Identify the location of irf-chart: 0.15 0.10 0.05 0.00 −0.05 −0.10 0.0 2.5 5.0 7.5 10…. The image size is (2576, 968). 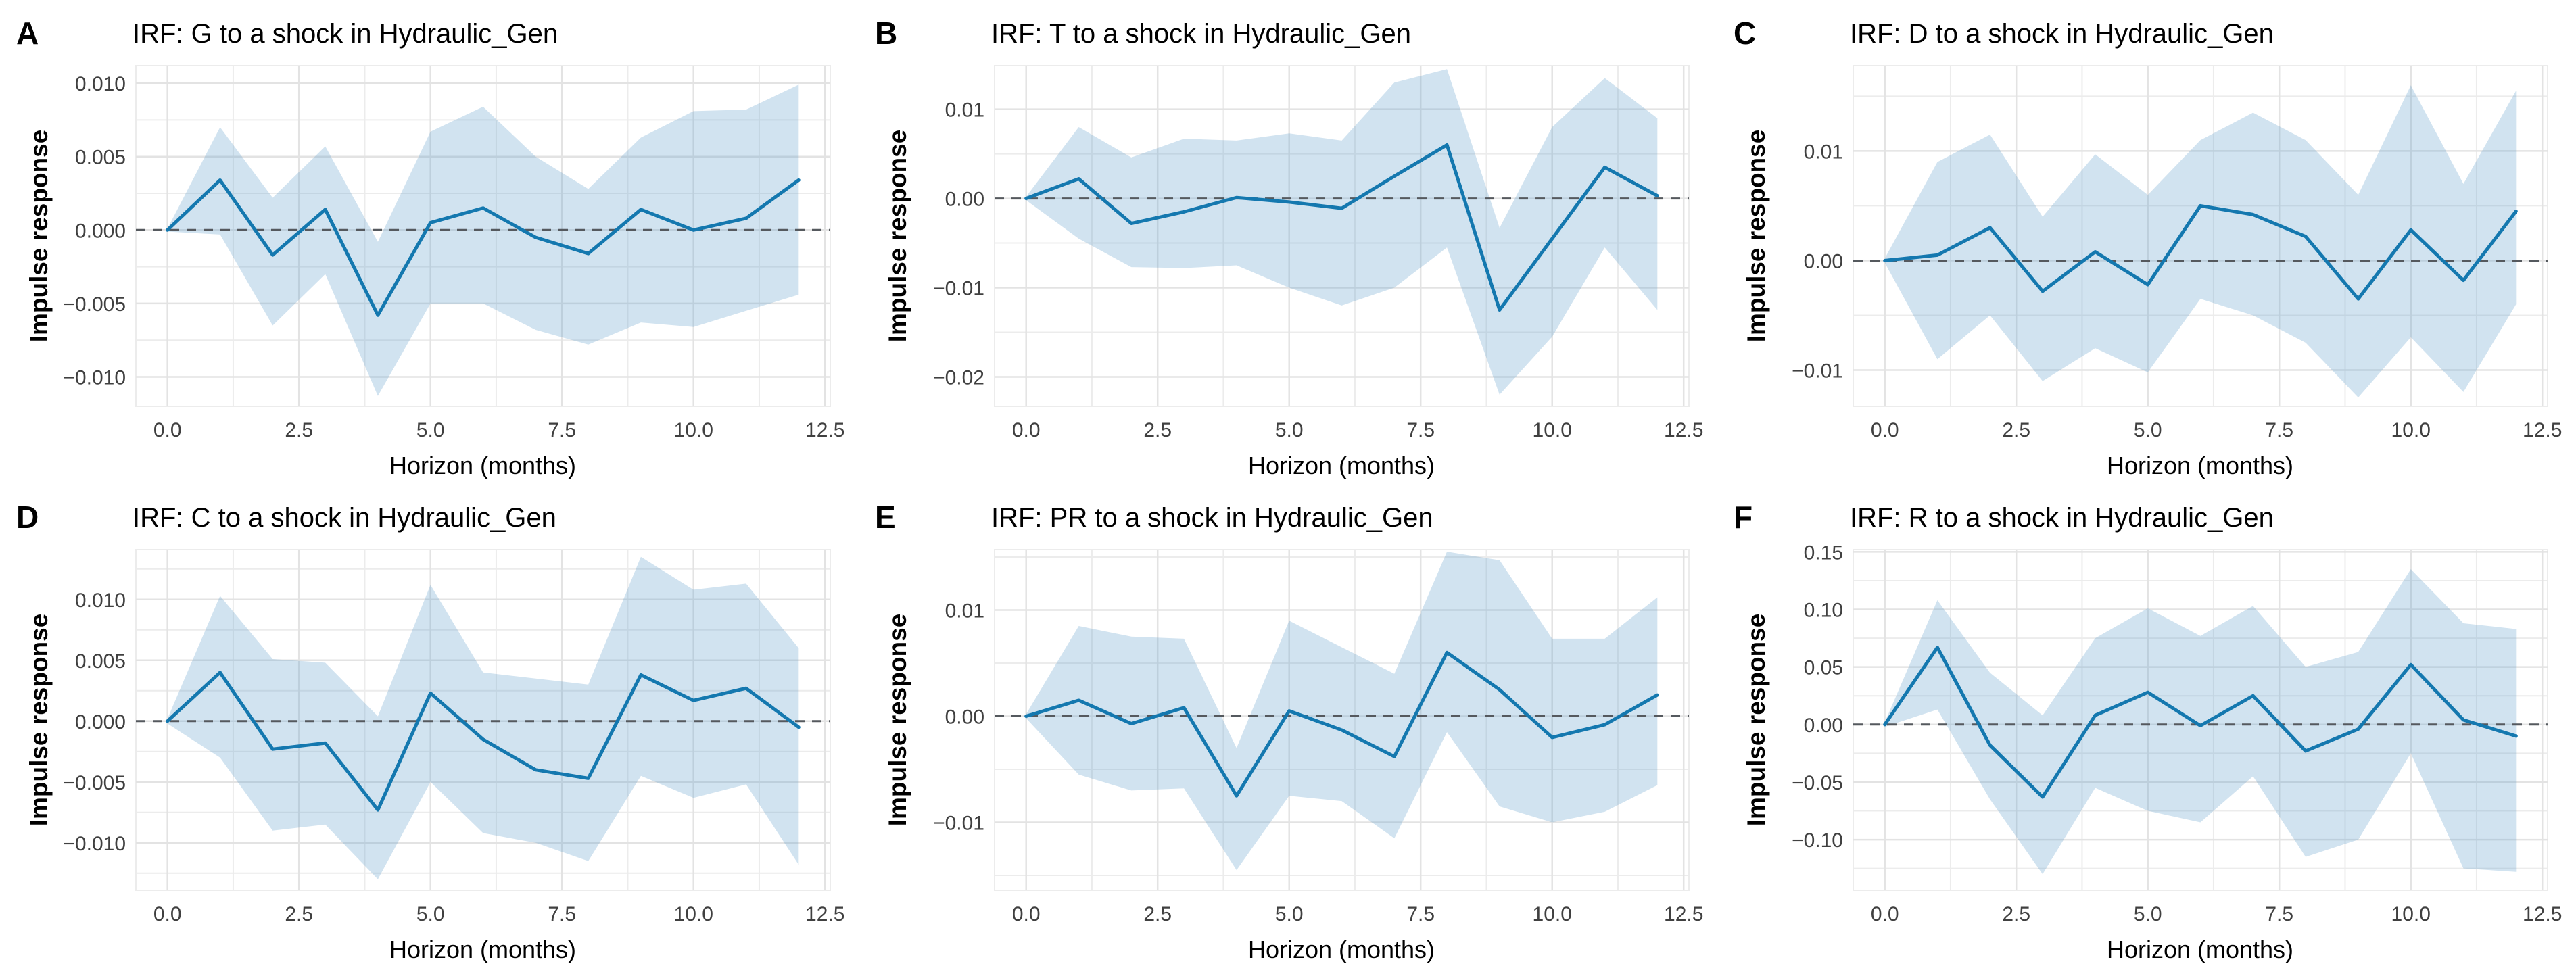
(2177, 733).